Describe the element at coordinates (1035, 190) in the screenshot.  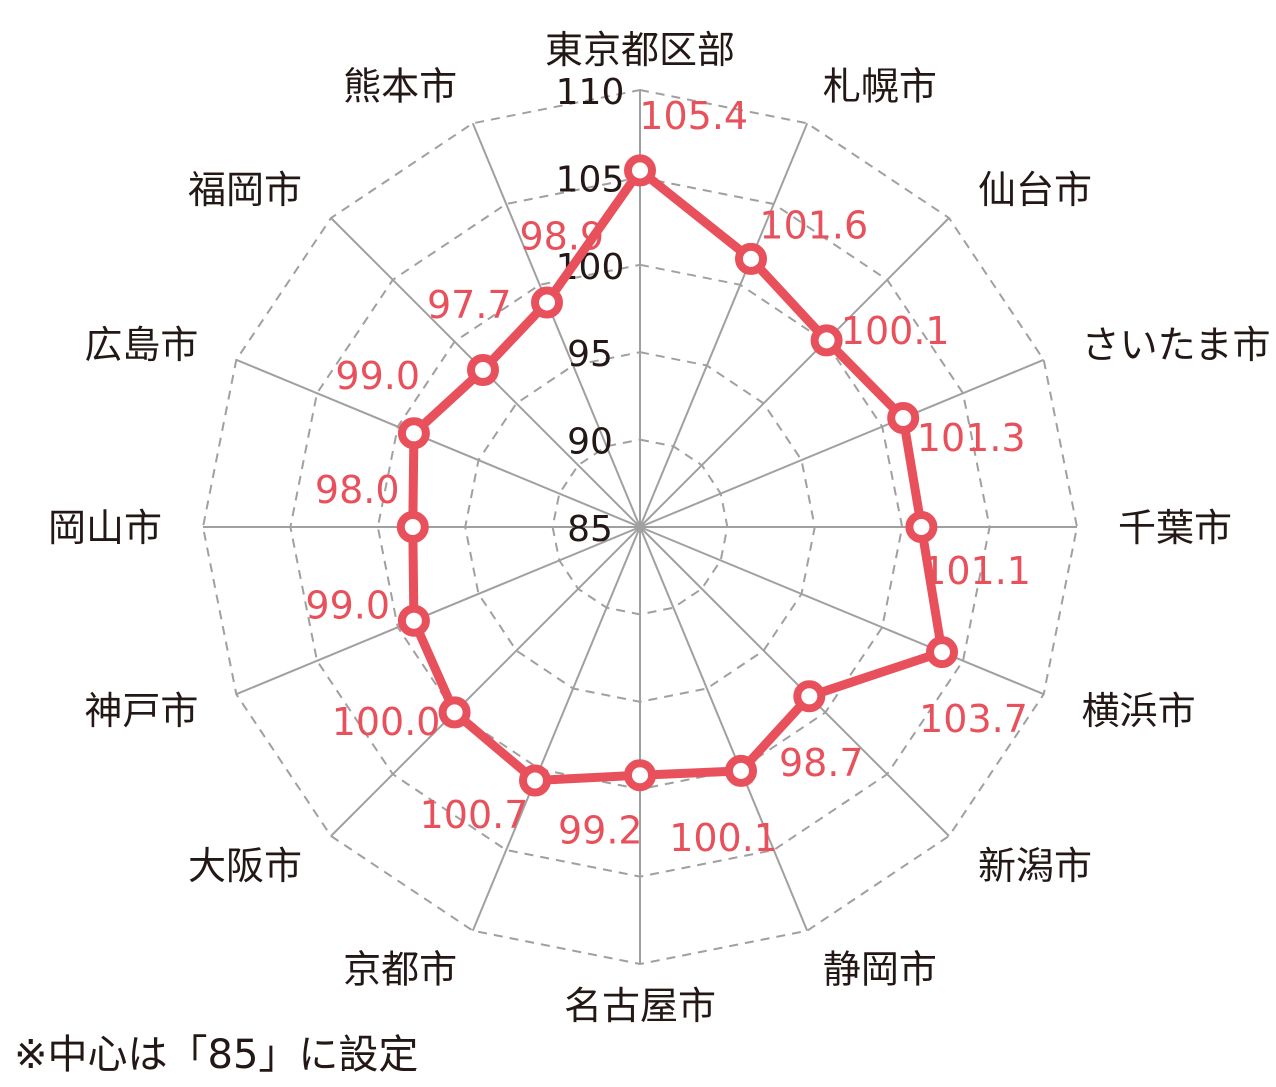
I see `category-label: 仙台市` at that location.